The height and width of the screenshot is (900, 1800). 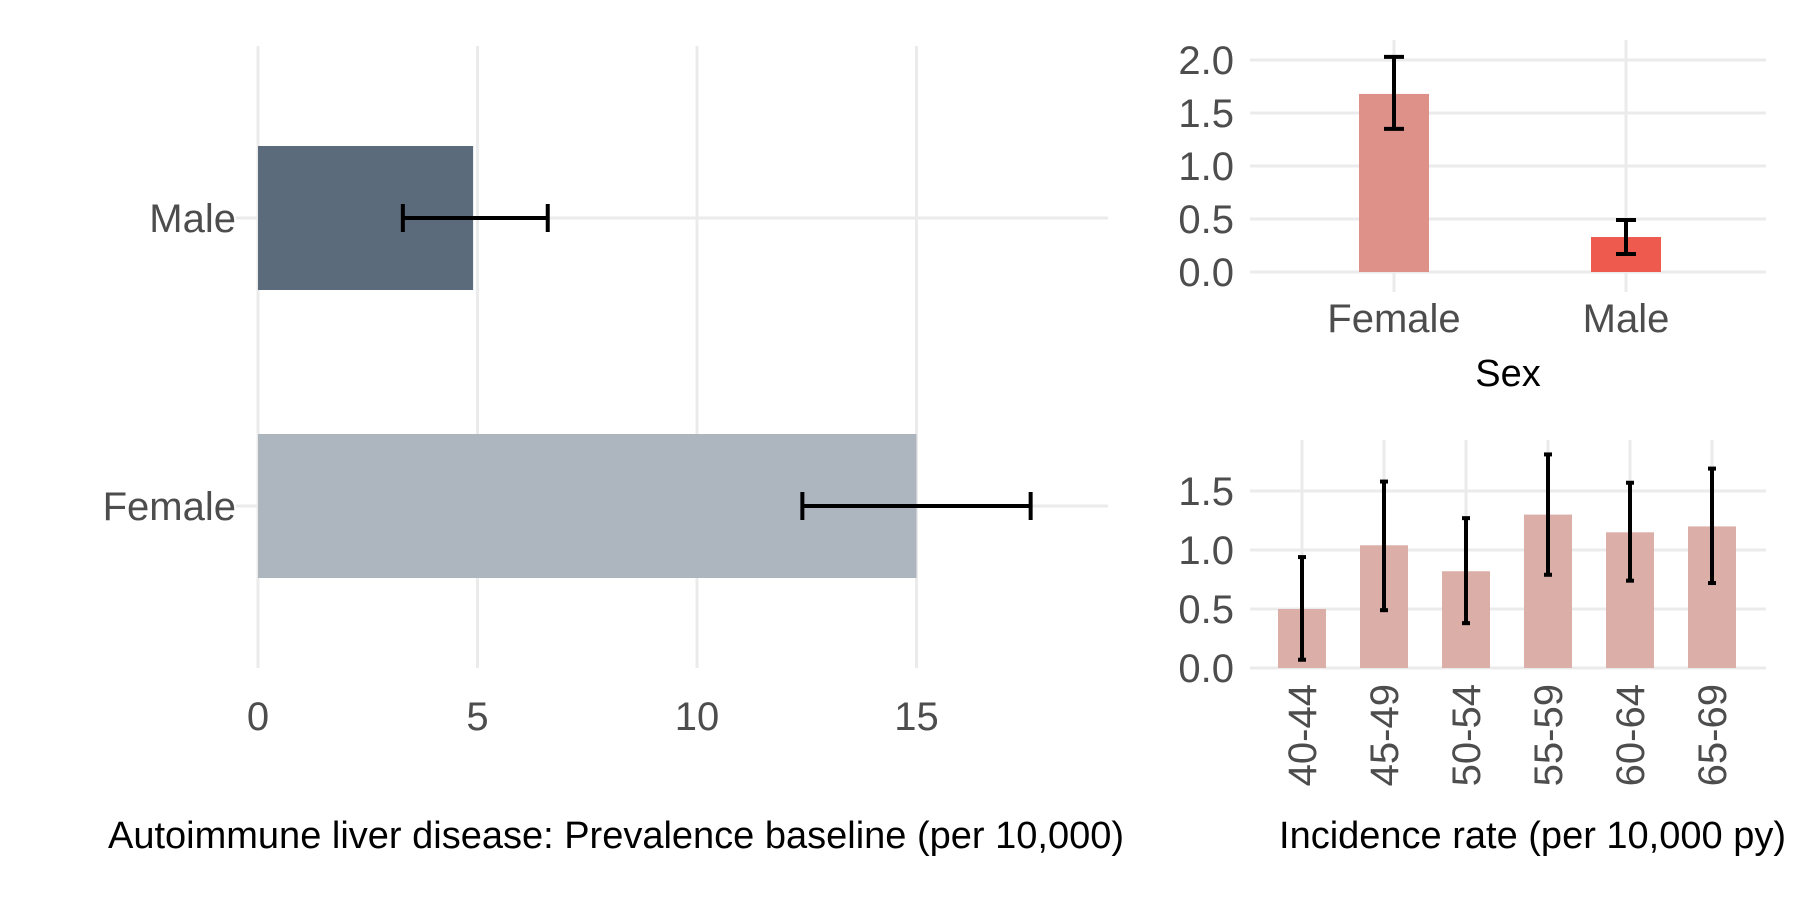 What do you see at coordinates (1549, 735) in the screenshot?
I see `age-x-tick-label: 55-59` at bounding box center [1549, 735].